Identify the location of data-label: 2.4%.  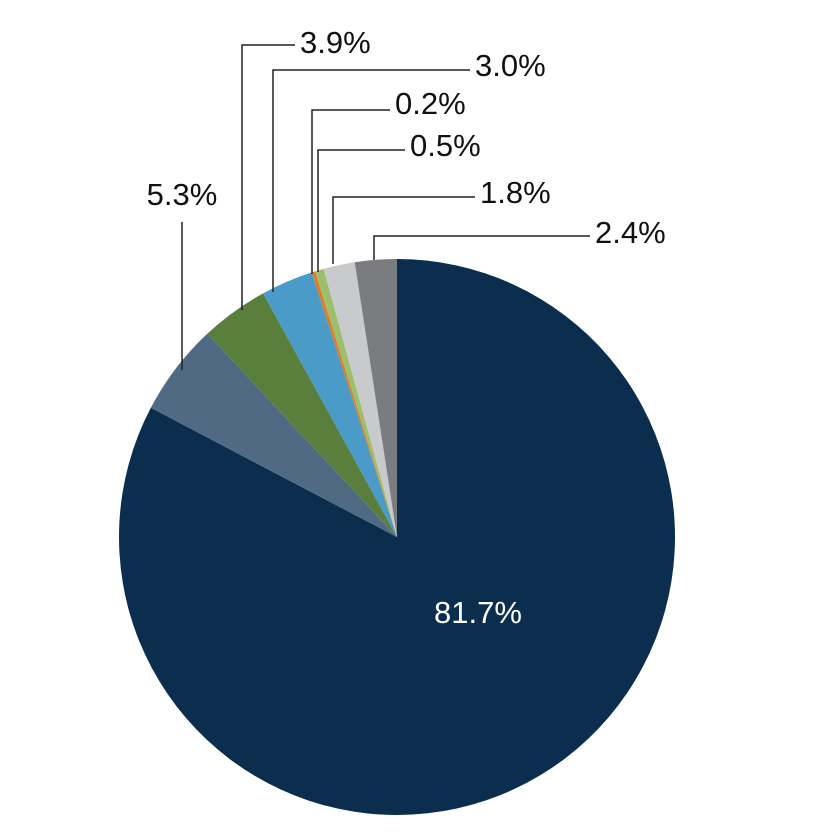
(630, 232).